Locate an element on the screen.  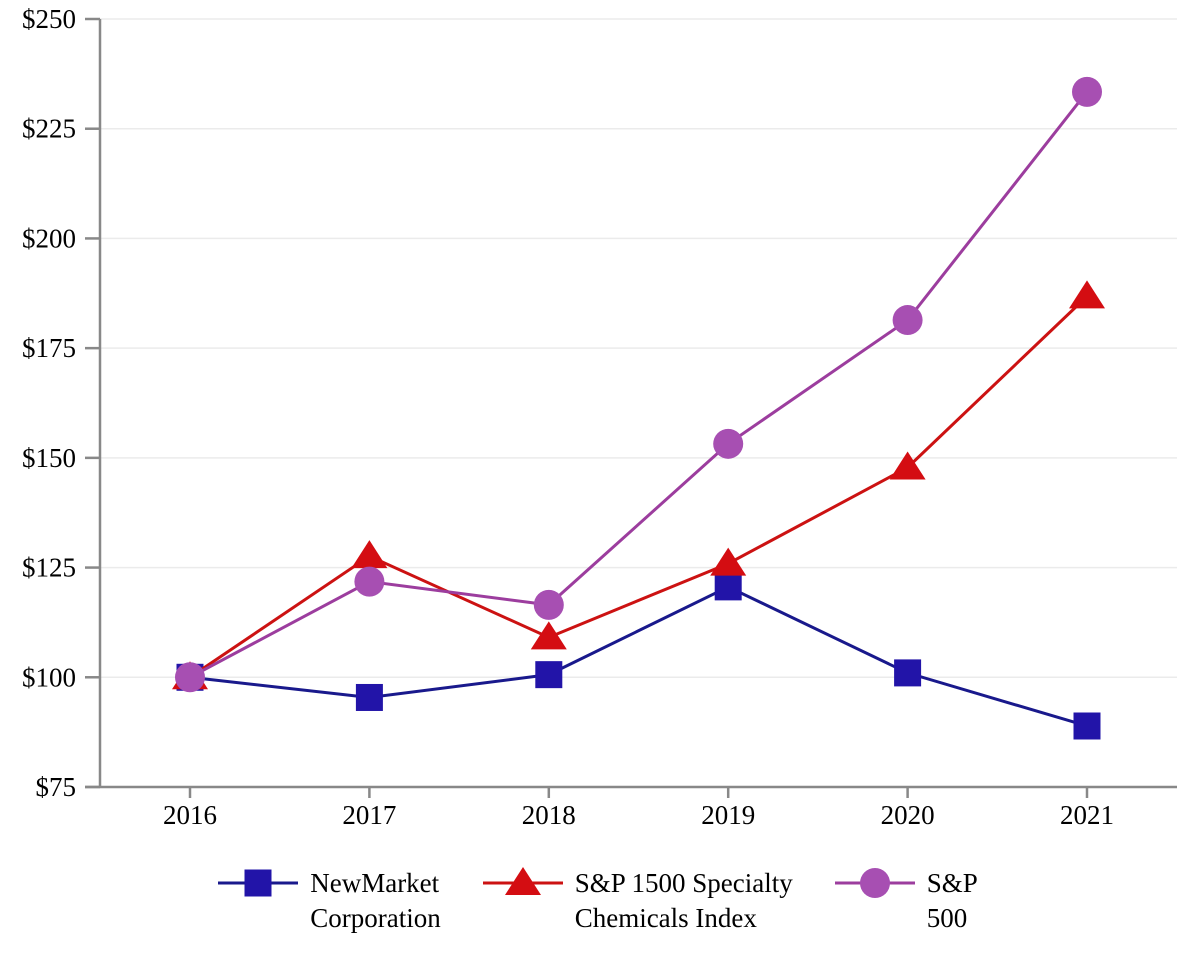
x-tick-label: 2017 is located at coordinates (369, 815).